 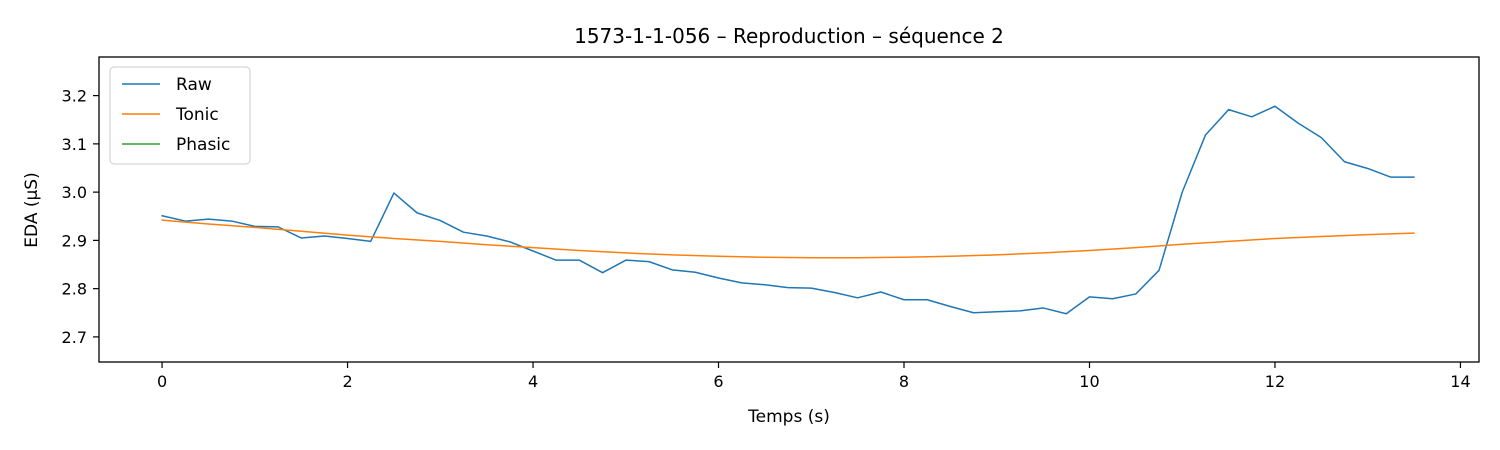 What do you see at coordinates (74, 289) in the screenshot?
I see `y-tick-label: 2.8` at bounding box center [74, 289].